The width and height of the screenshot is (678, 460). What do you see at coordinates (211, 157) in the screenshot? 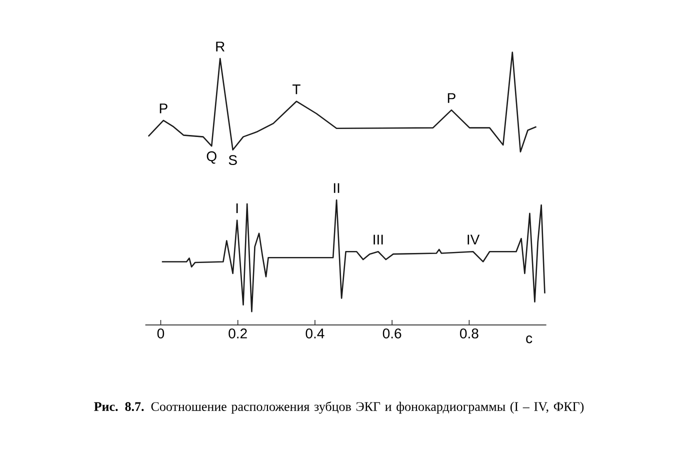
I see `annotation: Q` at bounding box center [211, 157].